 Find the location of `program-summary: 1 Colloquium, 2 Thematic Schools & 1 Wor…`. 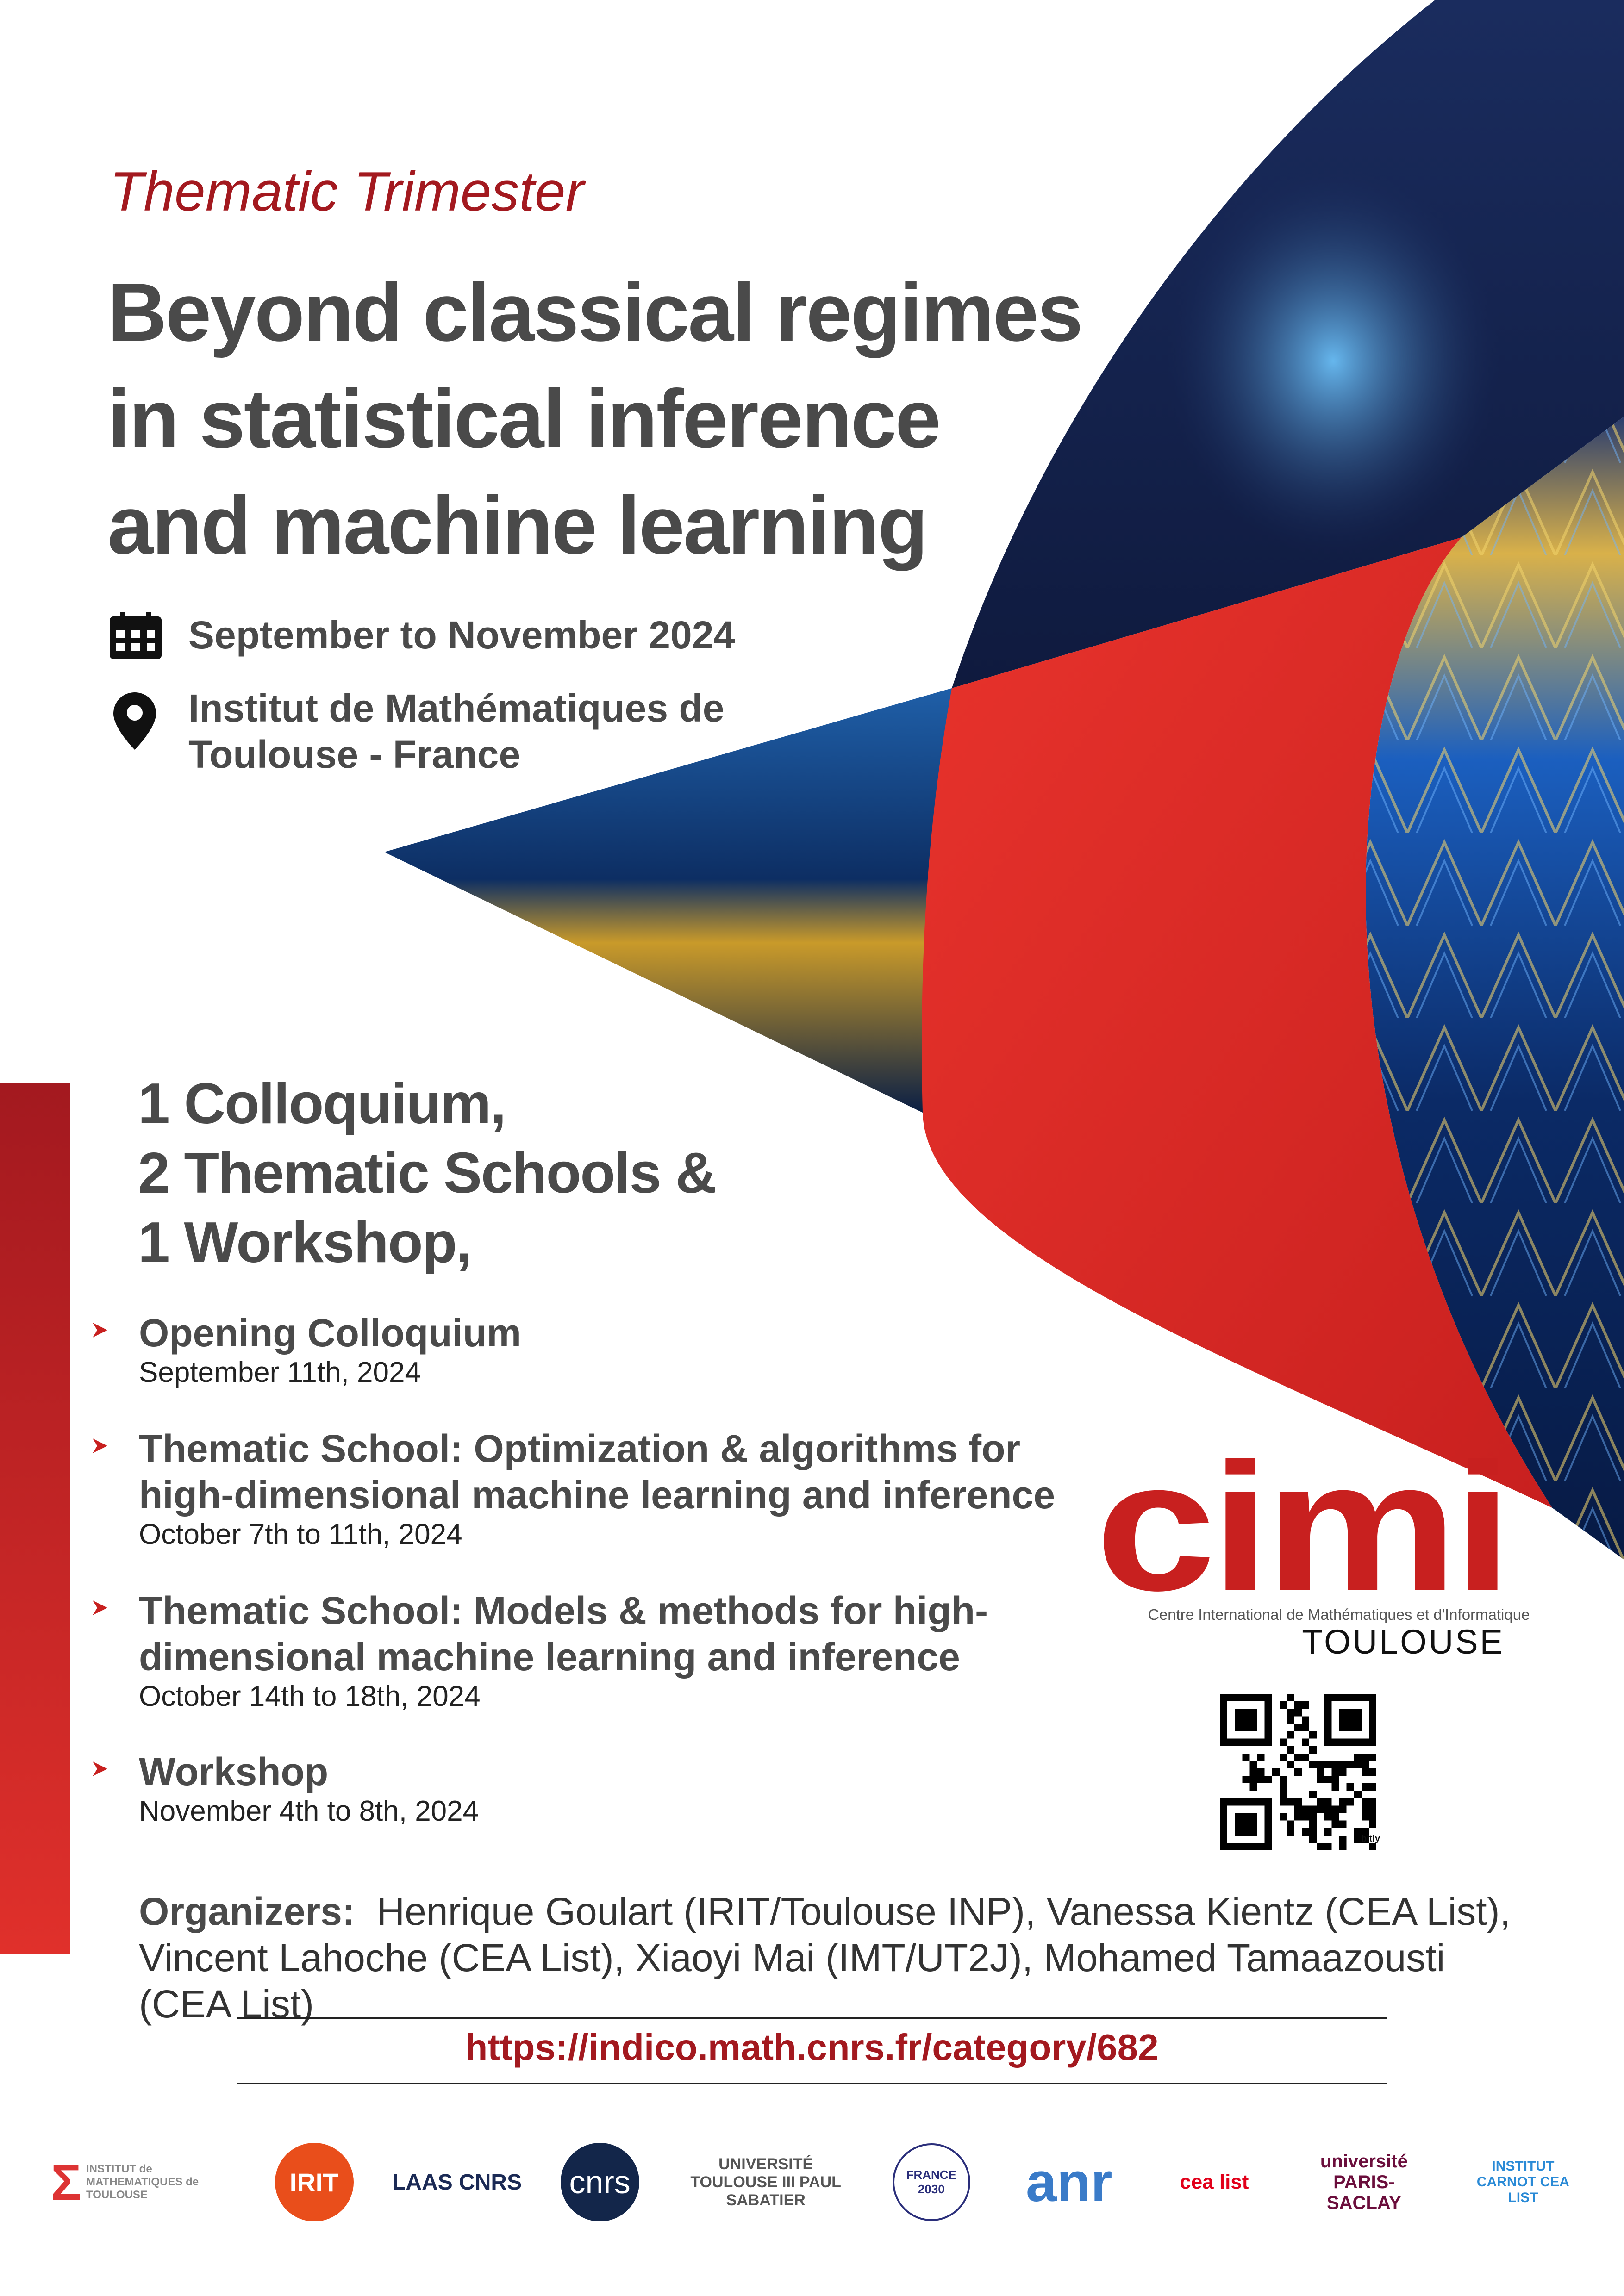

program-summary: 1 Colloquium, 2 Thematic Schools & 1 Wor… is located at coordinates (427, 1173).